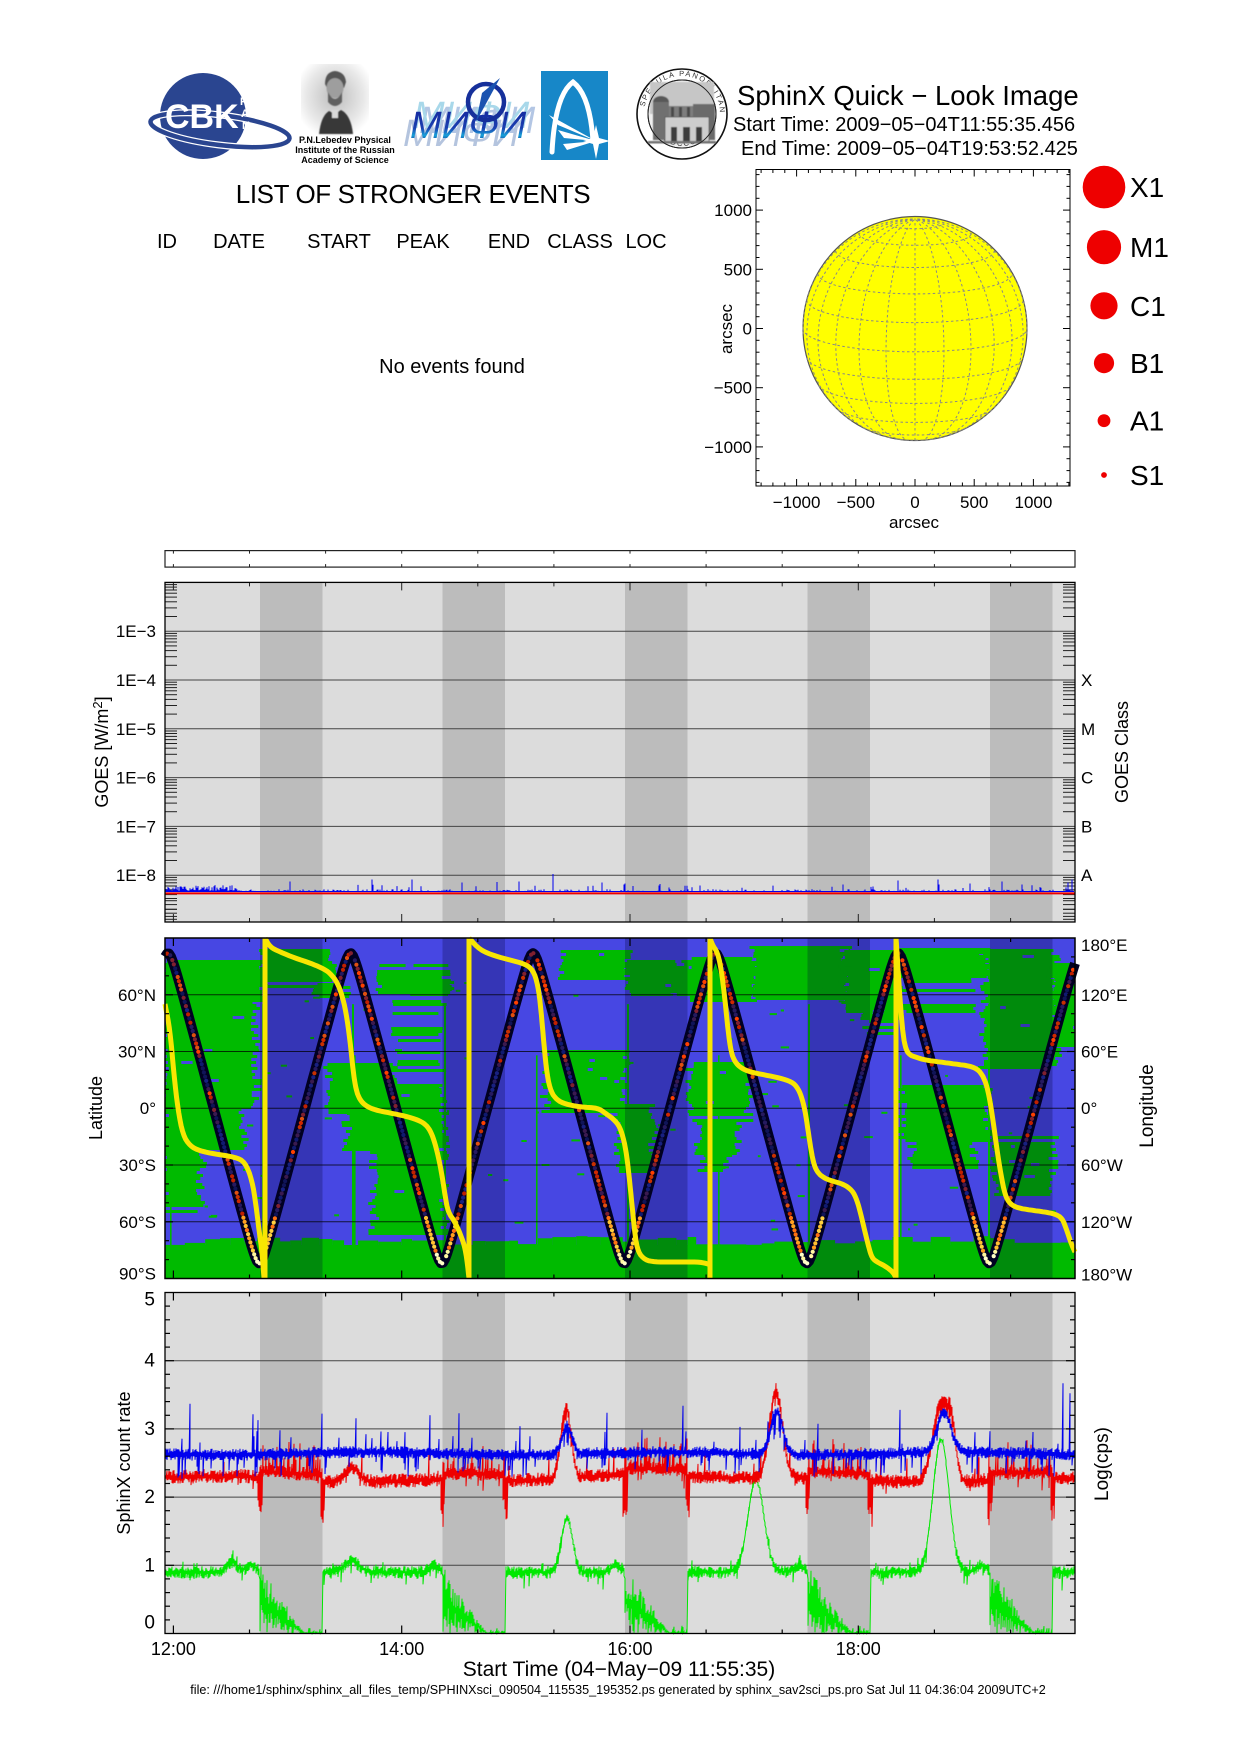  What do you see at coordinates (1122, 752) in the screenshot?
I see `svg-text: GOES Class` at bounding box center [1122, 752].